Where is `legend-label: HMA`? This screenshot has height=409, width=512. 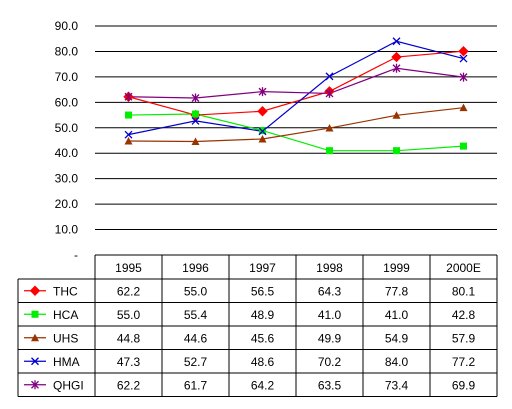 legend-label: HMA is located at coordinates (66, 362).